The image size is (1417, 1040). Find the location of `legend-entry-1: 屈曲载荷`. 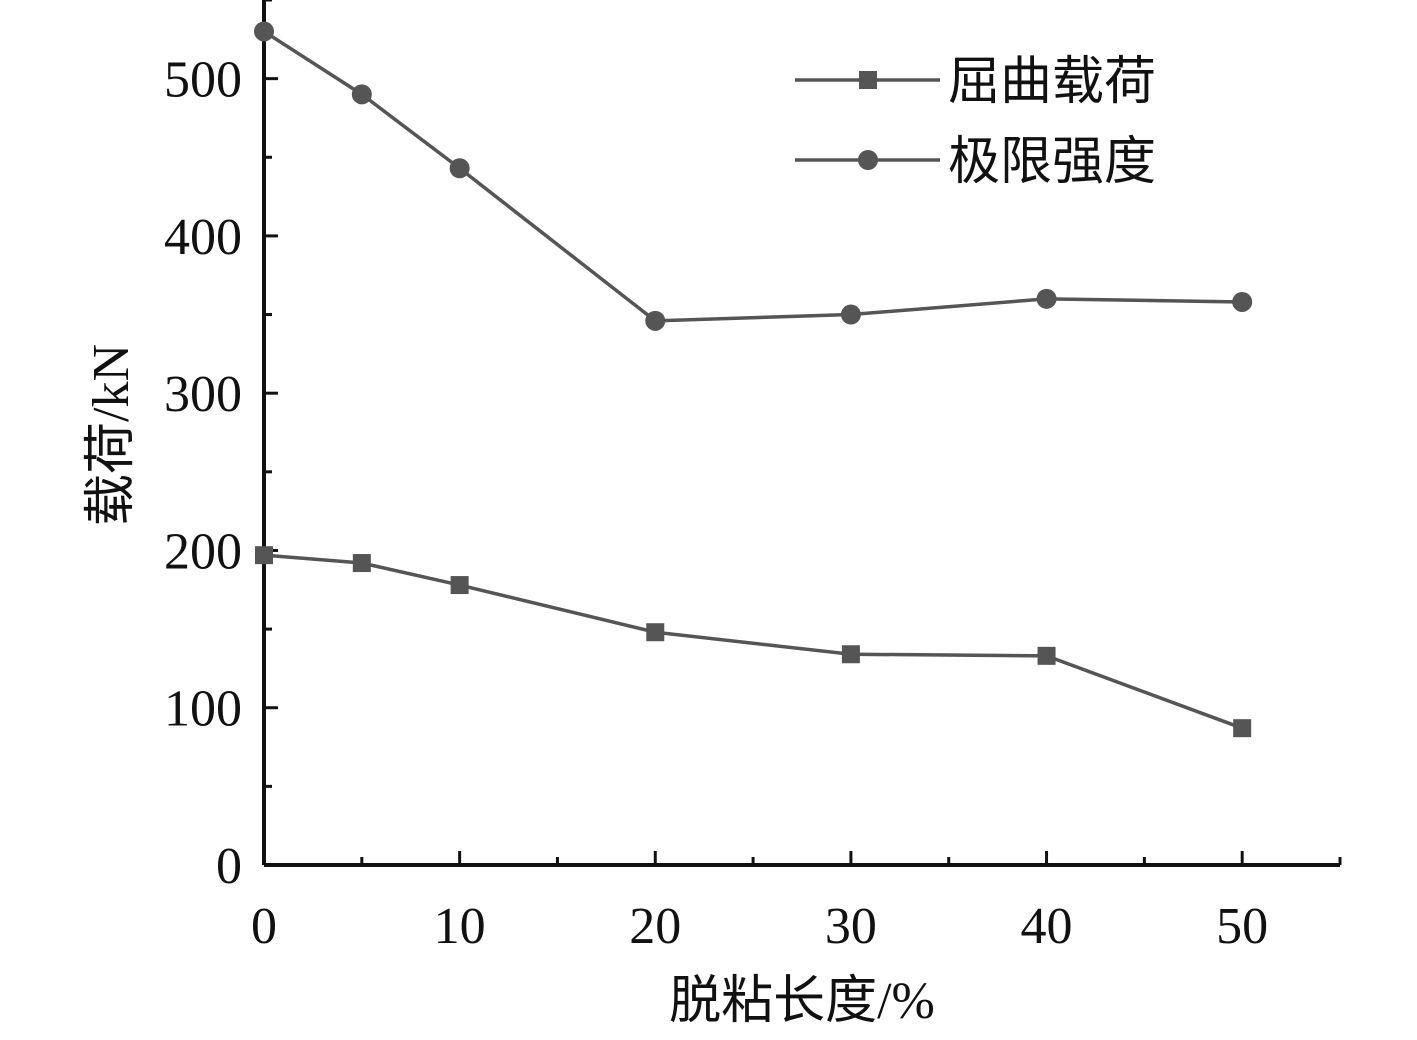

legend-entry-1: 屈曲载荷 is located at coordinates (975, 82).